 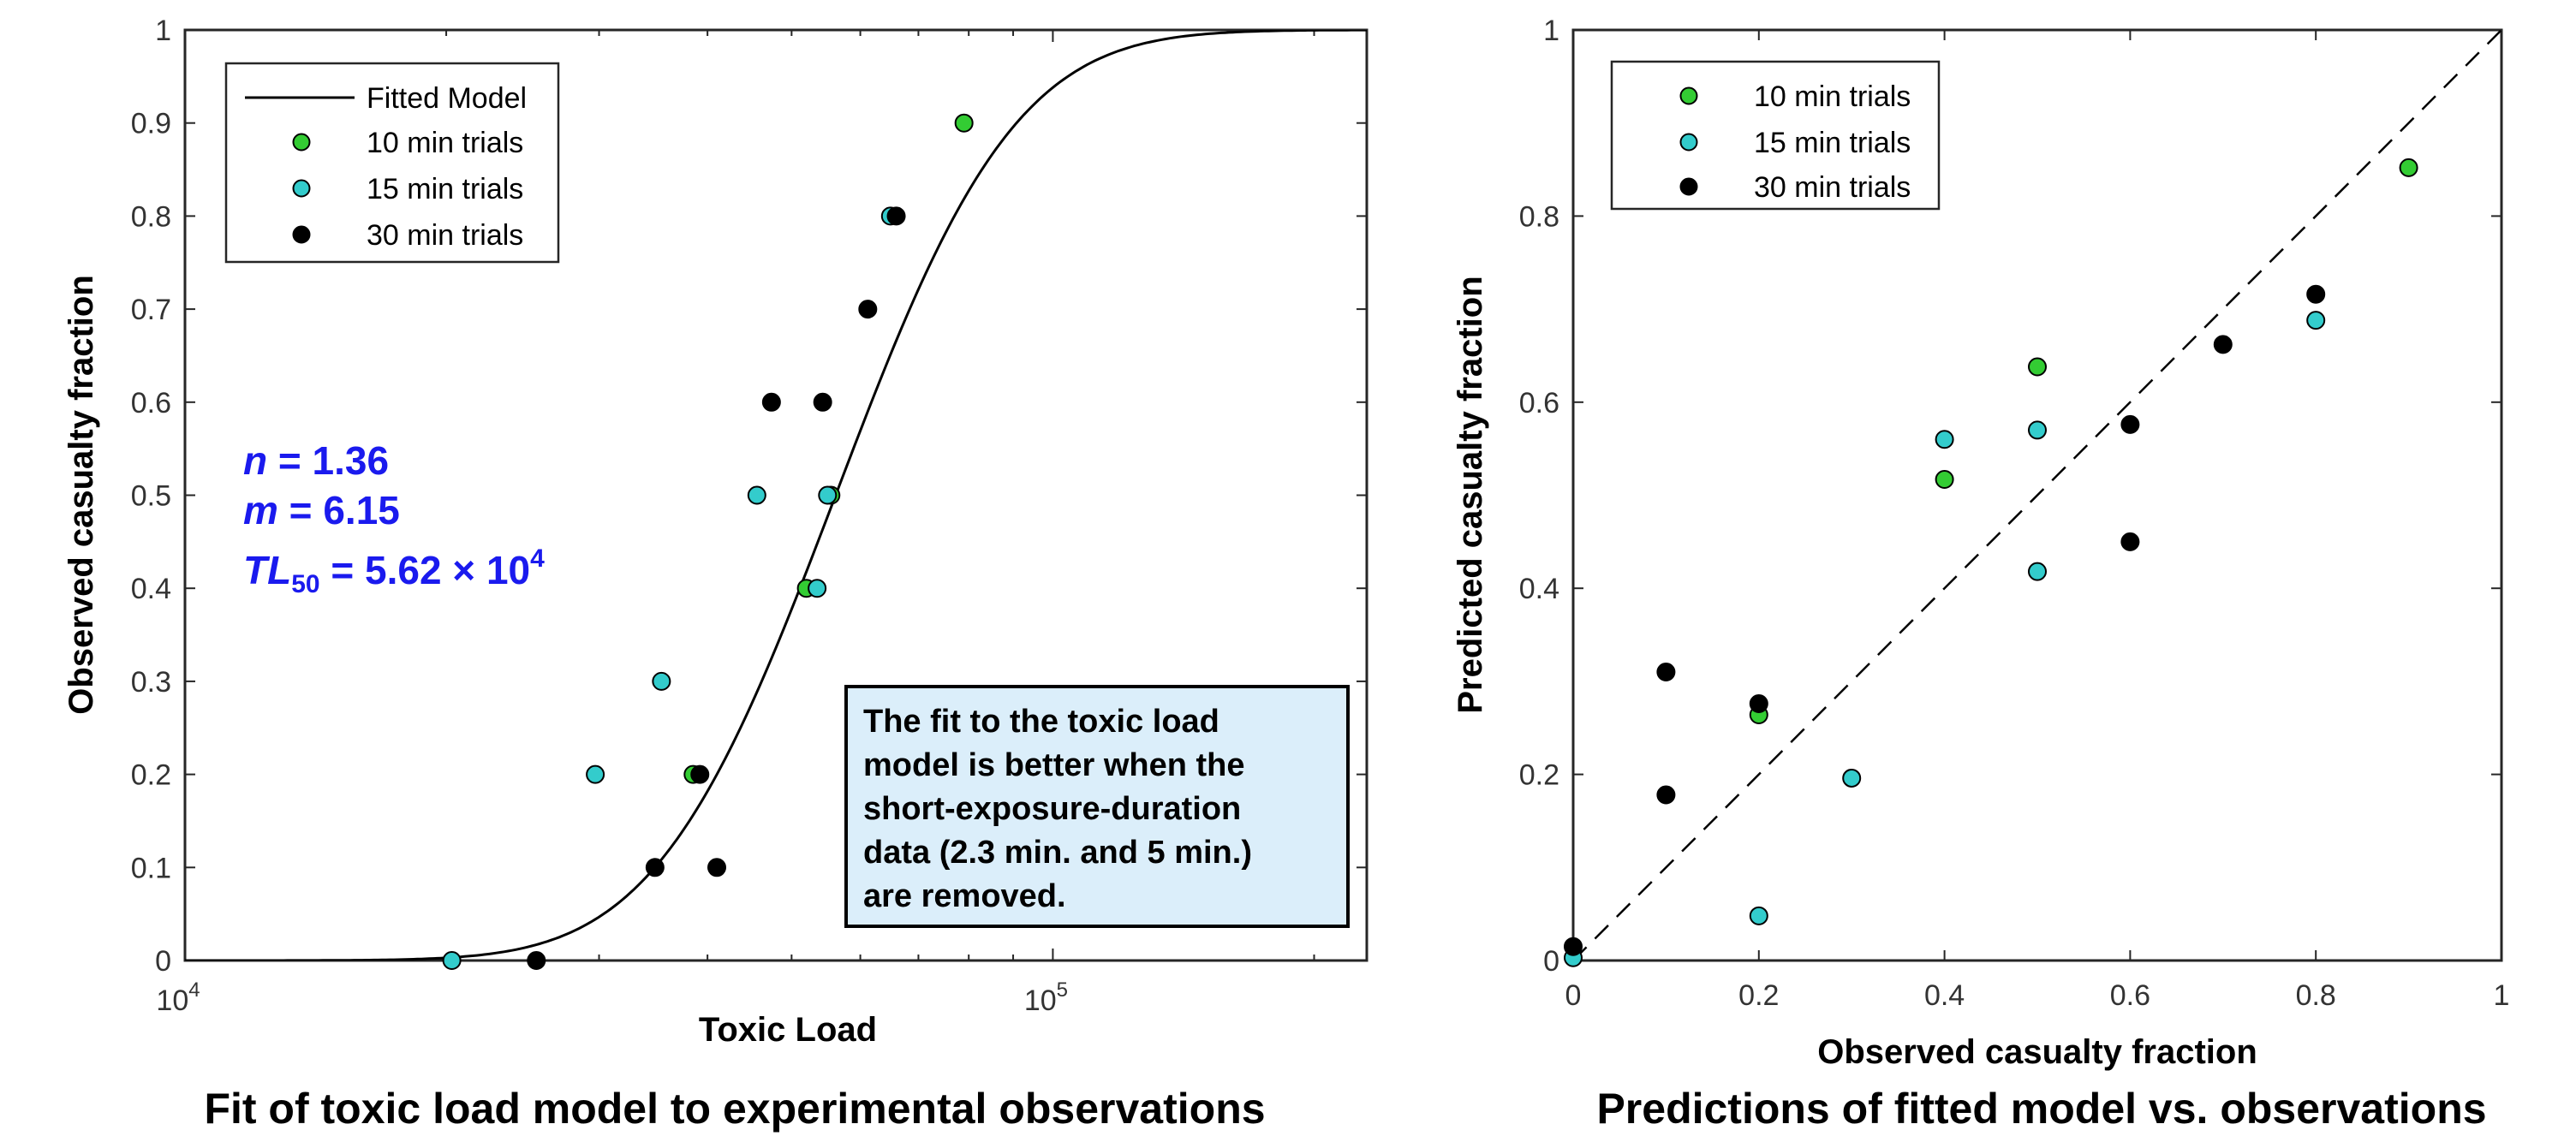 I want to click on left-x-tick-label: 10⁴, so click(x=178, y=998).